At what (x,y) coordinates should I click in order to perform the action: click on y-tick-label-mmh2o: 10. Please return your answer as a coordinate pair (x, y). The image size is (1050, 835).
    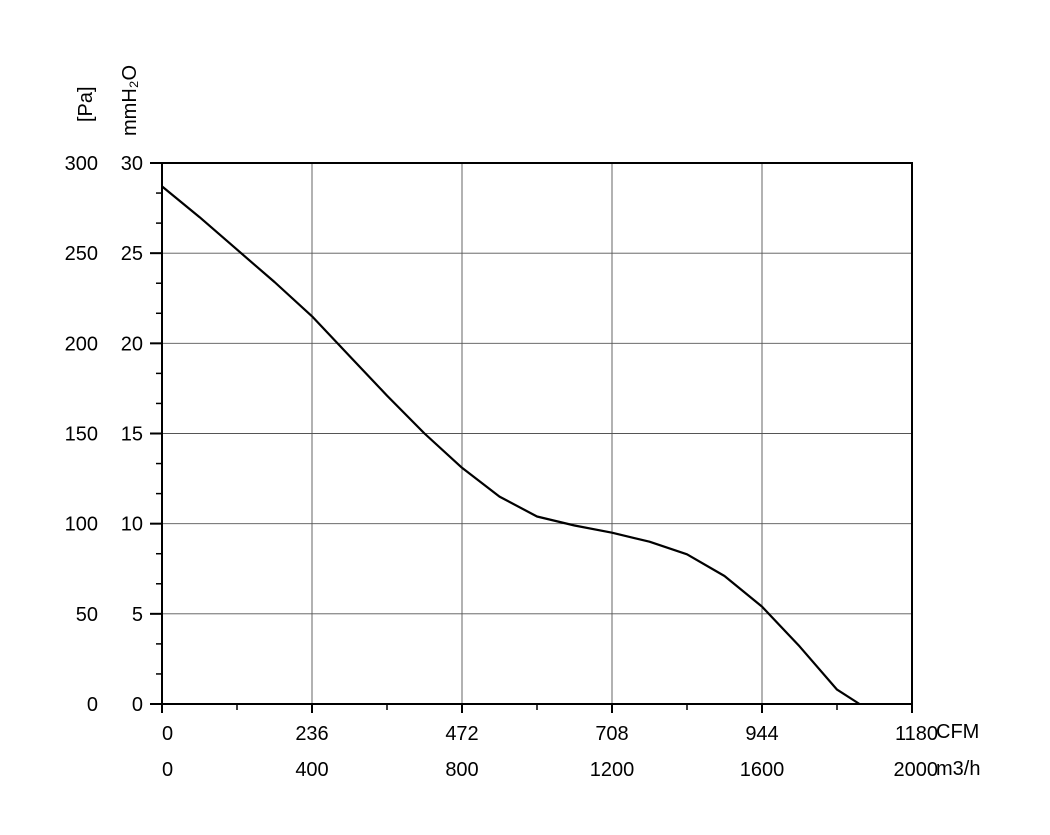
    Looking at the image, I should click on (132, 525).